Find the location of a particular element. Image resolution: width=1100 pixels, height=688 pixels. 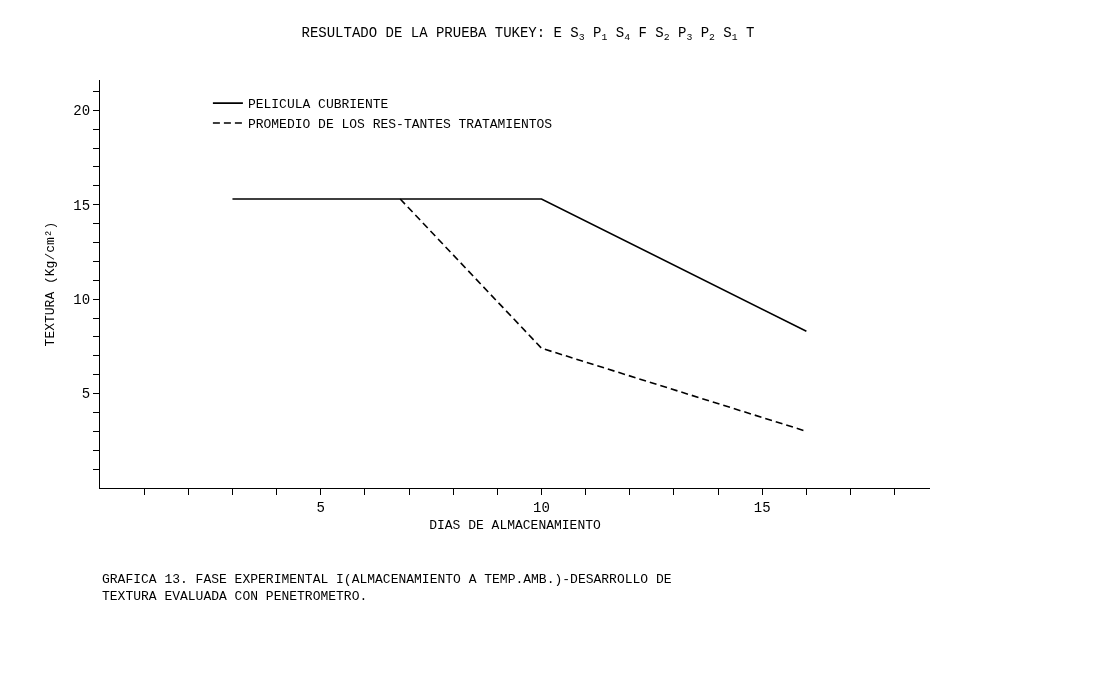

y-tick-label: 10 is located at coordinates (82, 300).